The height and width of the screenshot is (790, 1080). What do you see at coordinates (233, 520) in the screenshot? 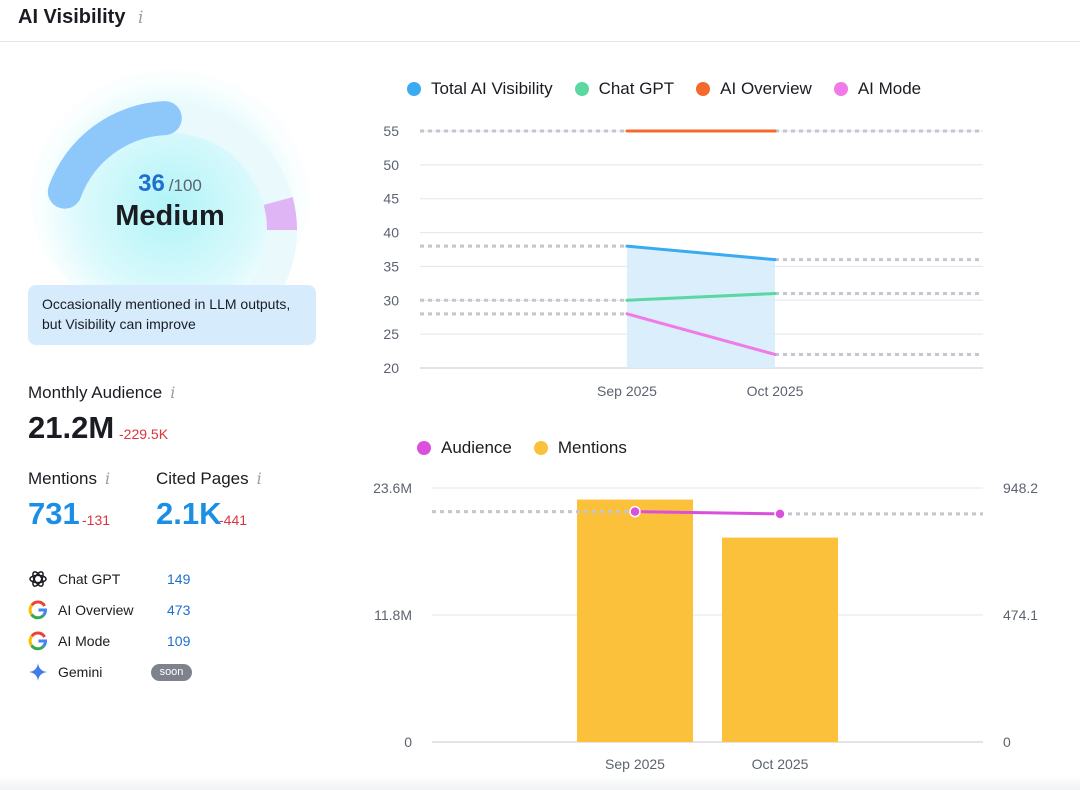
I see `cited-pages-delta: -441` at bounding box center [233, 520].